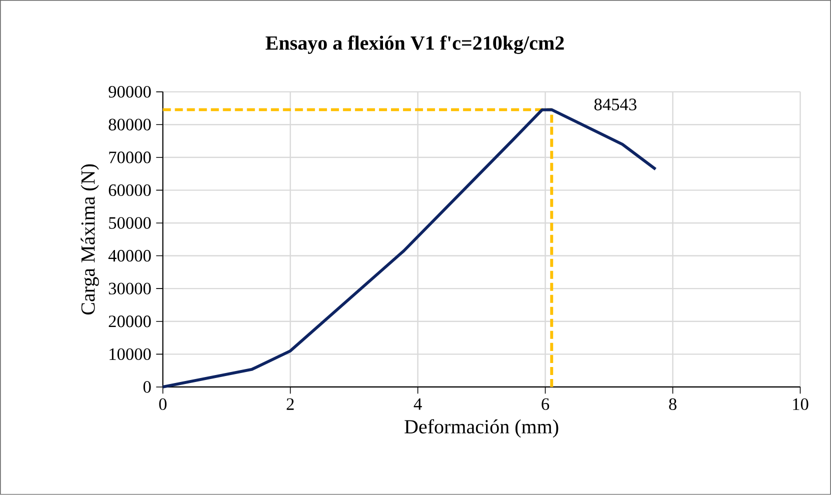 The width and height of the screenshot is (831, 495). Describe the element at coordinates (130, 158) in the screenshot. I see `y-tick-label: 70000` at that location.